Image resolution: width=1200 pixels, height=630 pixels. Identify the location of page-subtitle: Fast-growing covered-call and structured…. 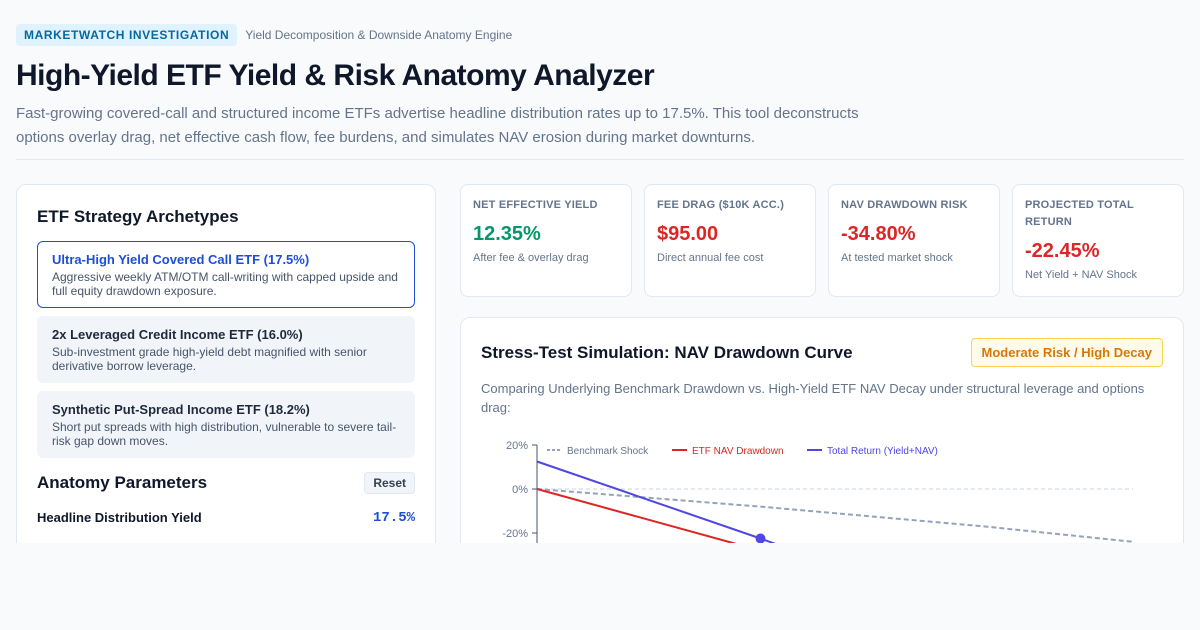
(437, 125).